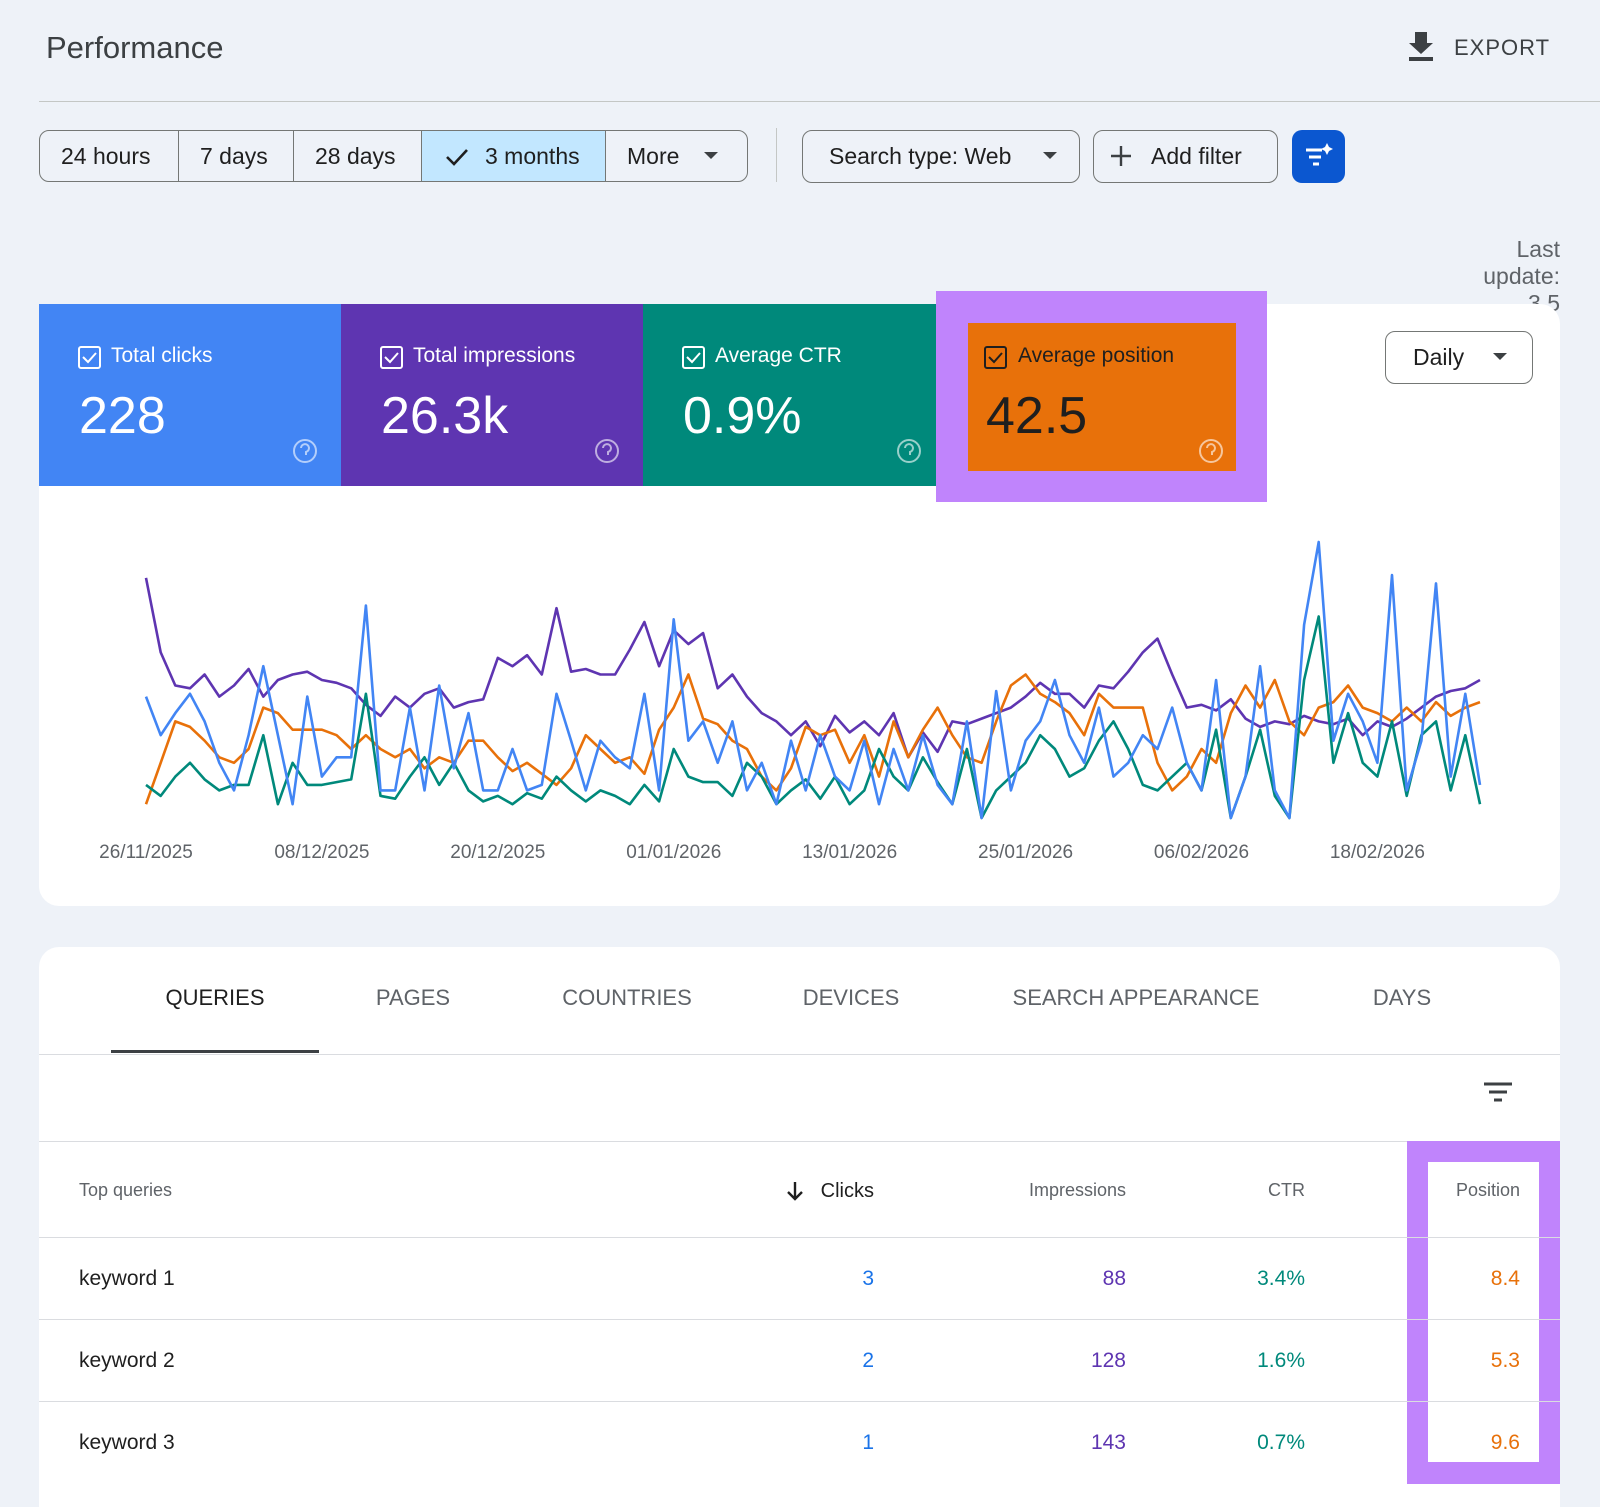 The width and height of the screenshot is (1600, 1507). I want to click on x-tick-label: 01/01/2026, so click(673, 852).